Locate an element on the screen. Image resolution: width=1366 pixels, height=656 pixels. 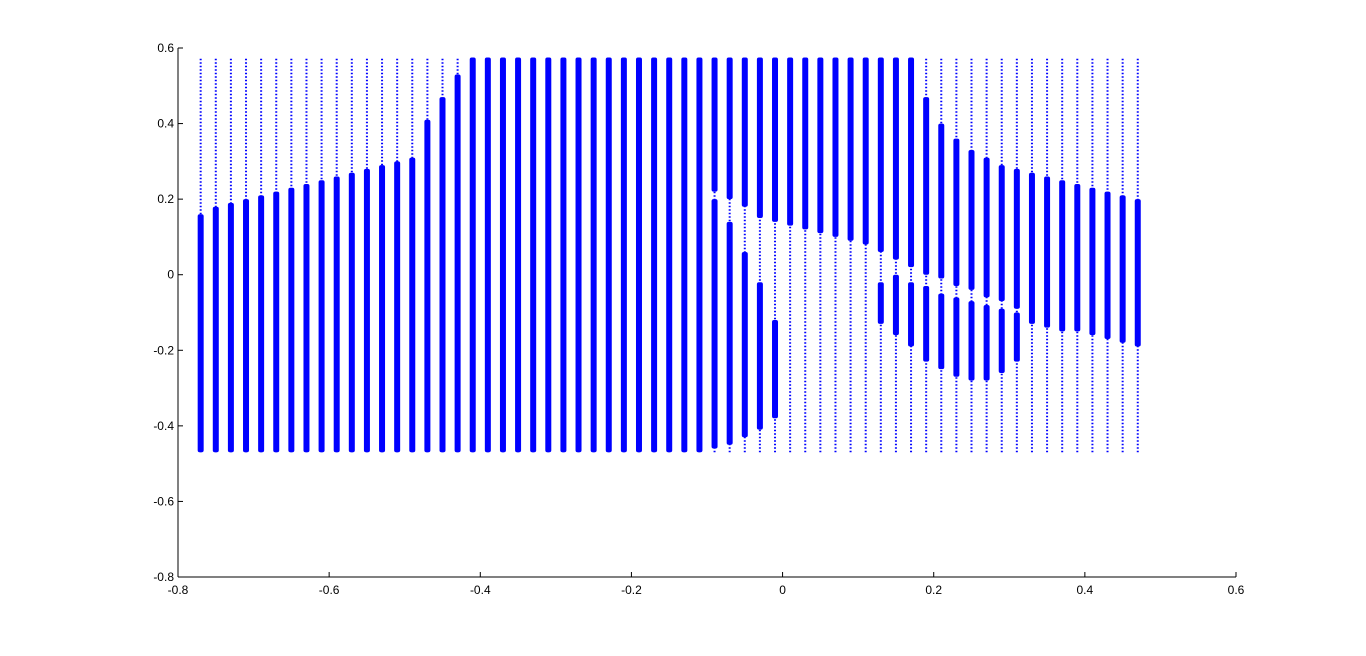
y-tick-label: -0.8 is located at coordinates (163, 577).